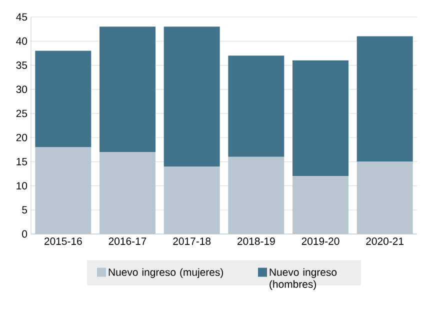 The height and width of the screenshot is (322, 430). I want to click on legend-label: Nuevo ingreso (mujeres), so click(166, 273).